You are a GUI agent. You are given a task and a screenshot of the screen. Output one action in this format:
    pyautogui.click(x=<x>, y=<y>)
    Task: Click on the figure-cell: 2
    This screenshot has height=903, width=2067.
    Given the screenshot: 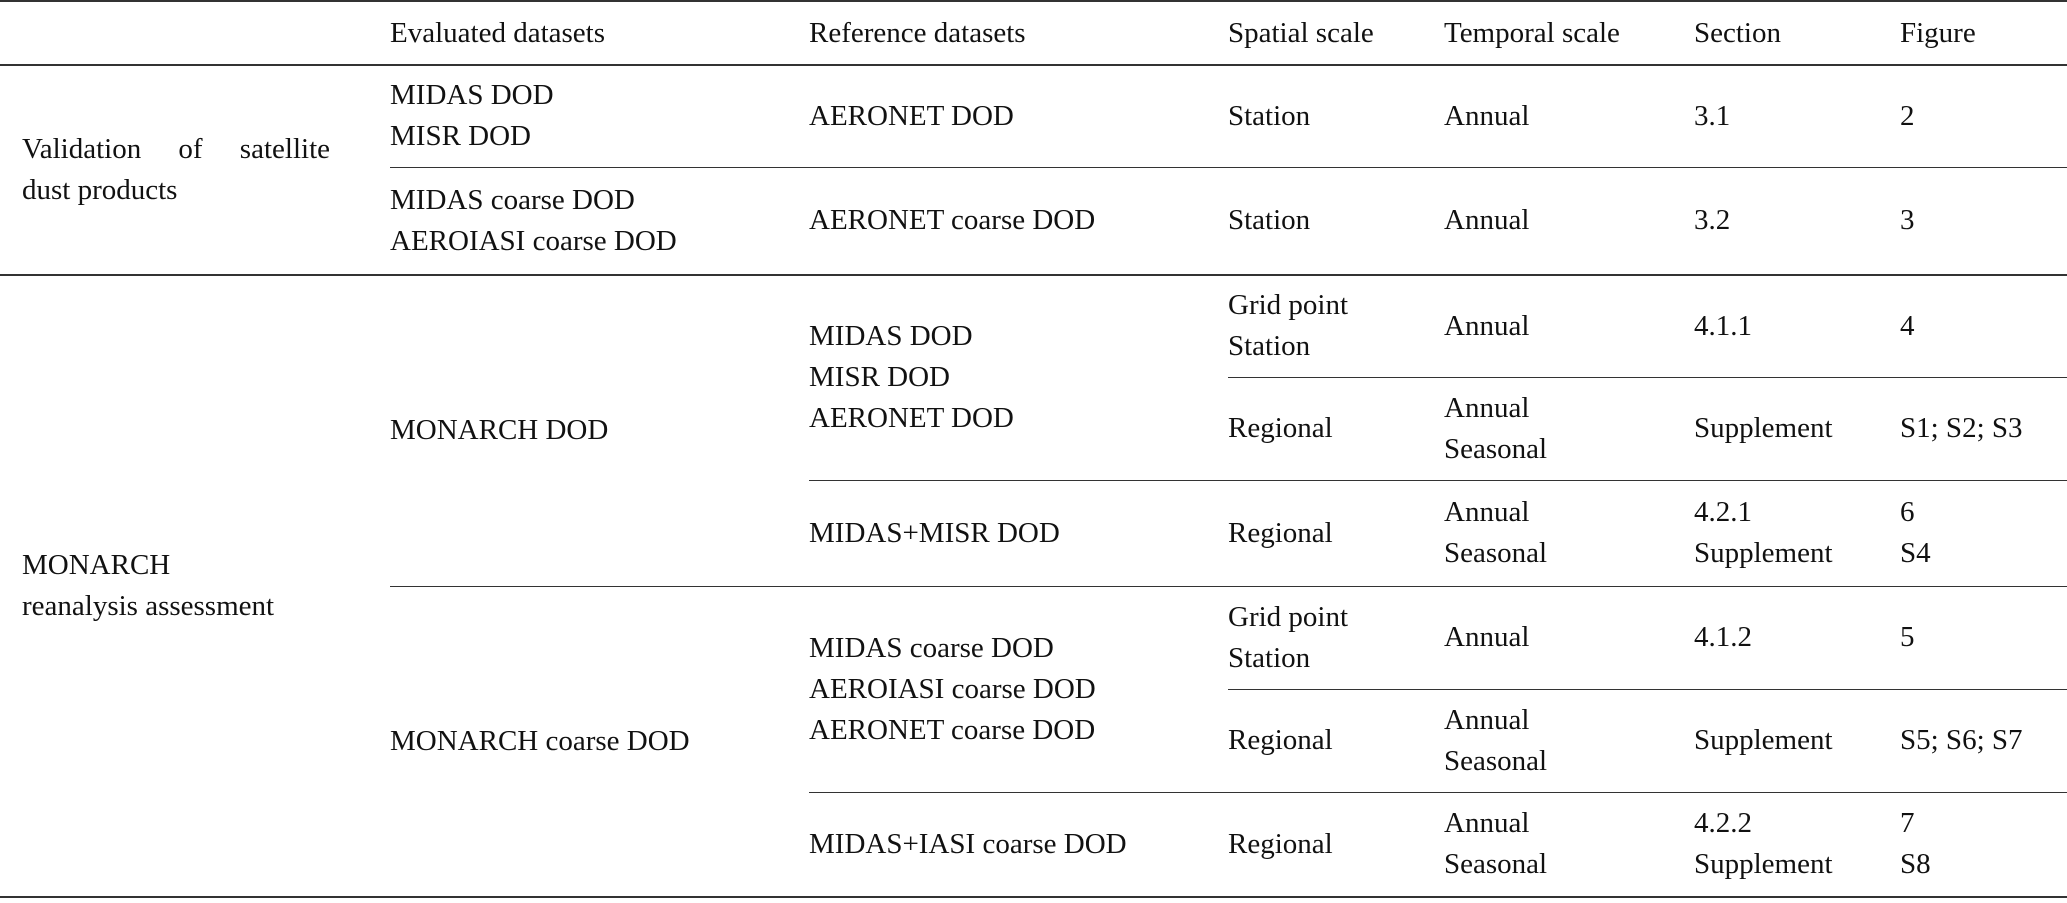 What is the action you would take?
    pyautogui.click(x=1983, y=116)
    